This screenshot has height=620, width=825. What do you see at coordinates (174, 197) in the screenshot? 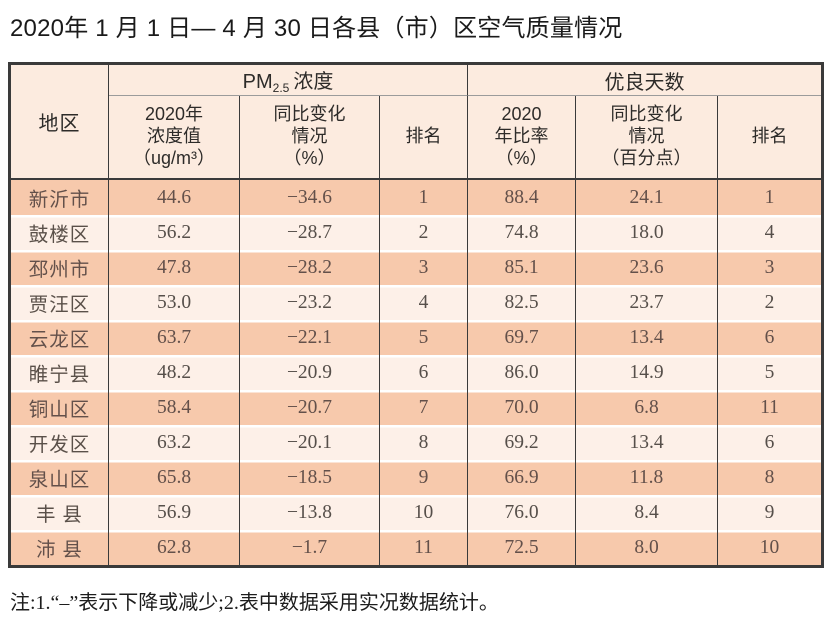
I see `pm-value-cell: 44.6` at bounding box center [174, 197].